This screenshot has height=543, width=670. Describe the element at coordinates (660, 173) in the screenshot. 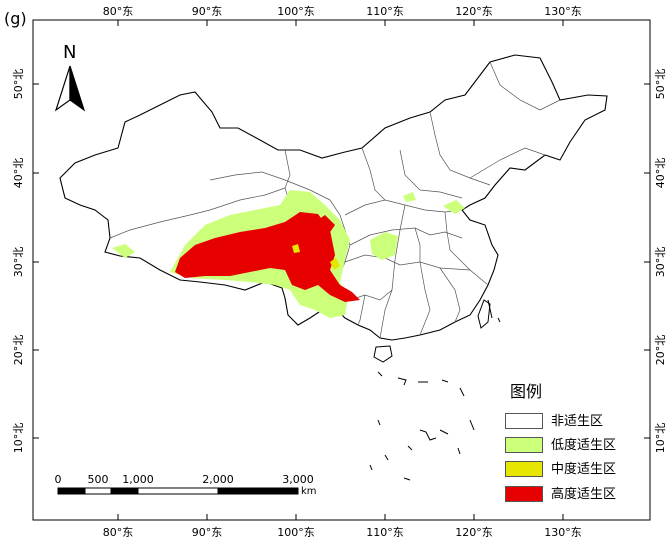

I see `right-tick-label: 40°北` at that location.